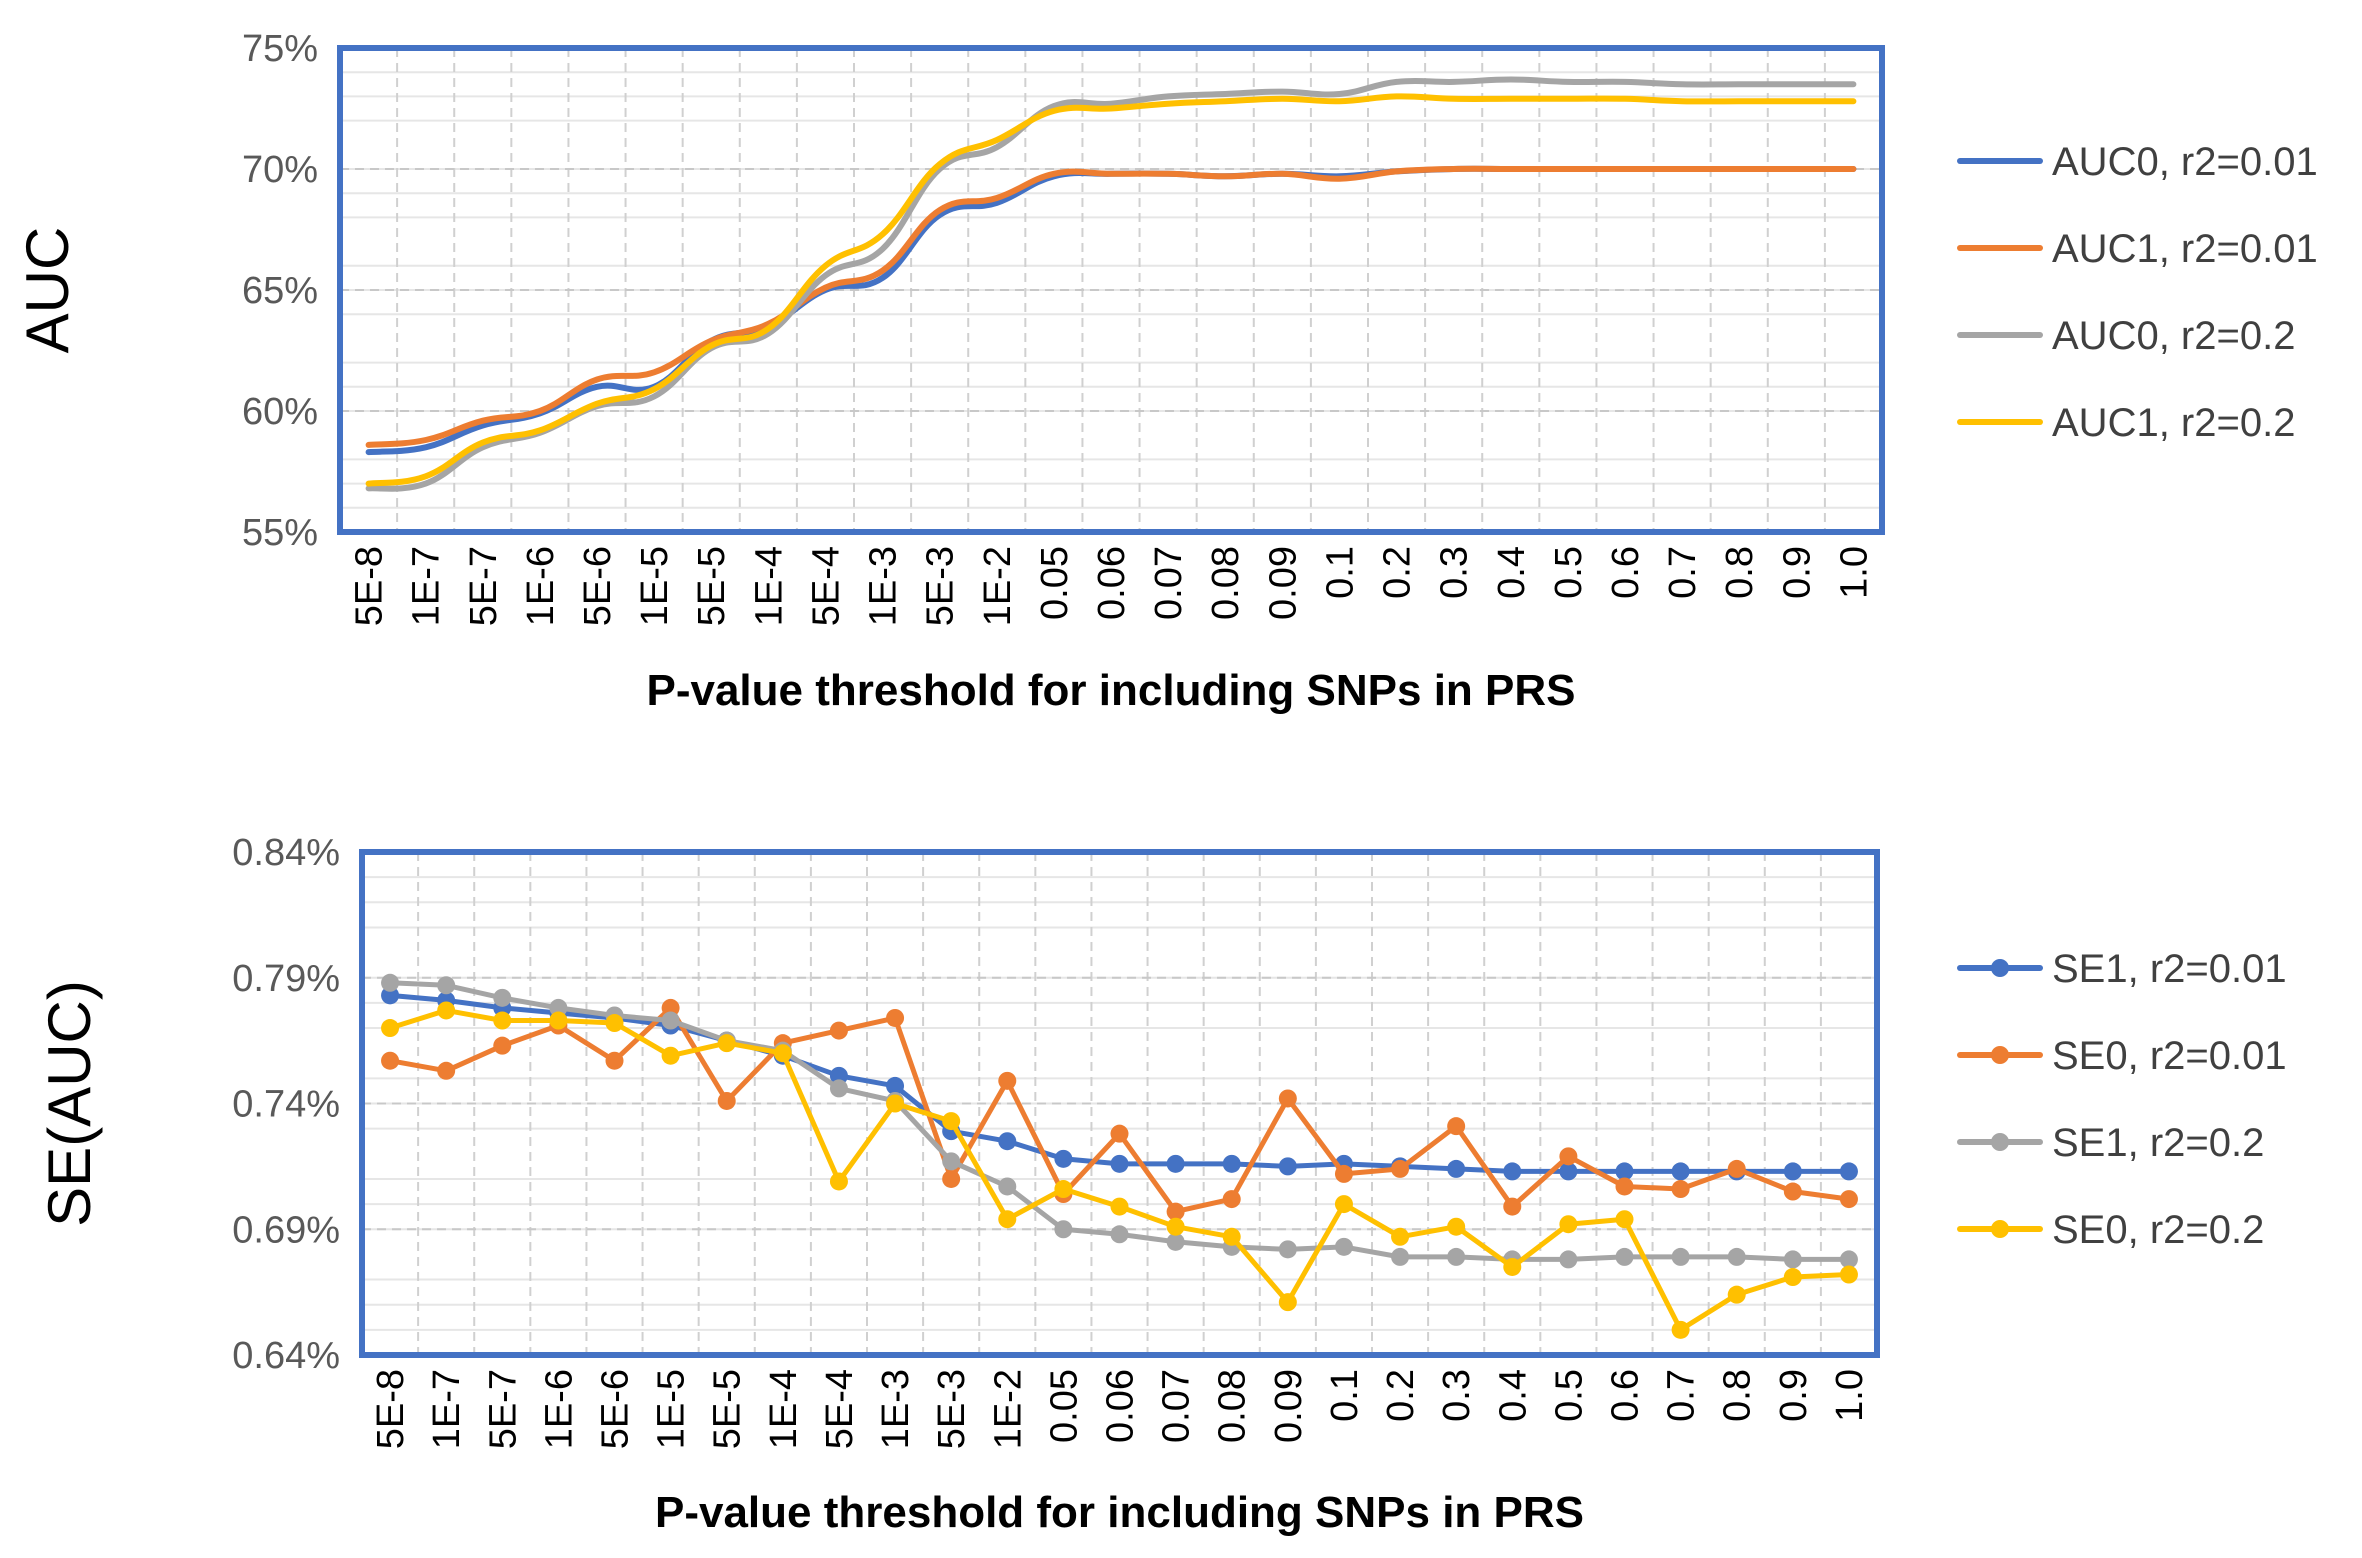  I want to click on y-axis-title: SE(AUC), so click(69, 1103).